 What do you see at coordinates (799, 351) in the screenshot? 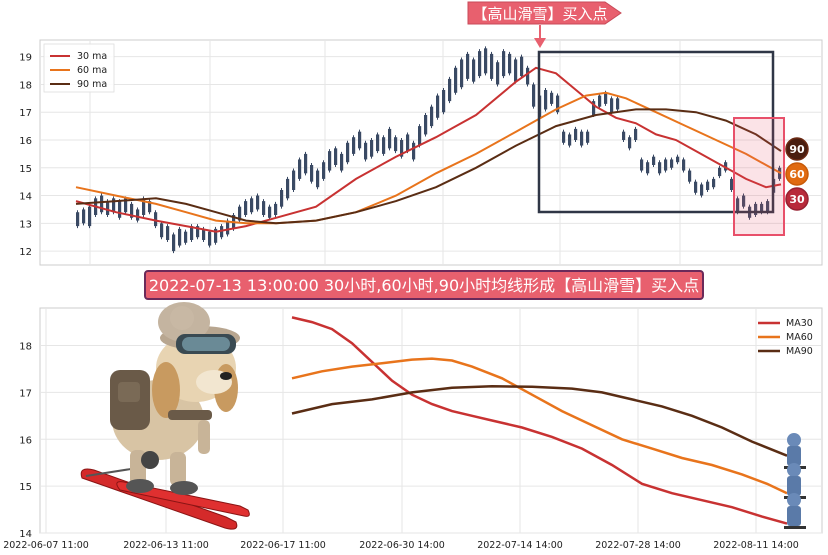
I see `legend-label-ma90-bottom: MA90` at bounding box center [799, 351].